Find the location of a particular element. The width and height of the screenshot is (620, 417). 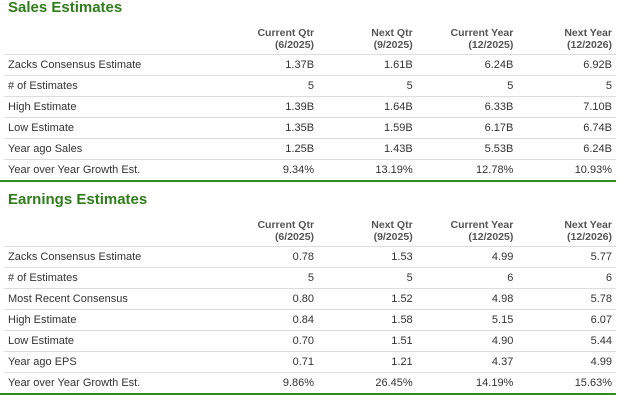

value-cell: 0.70 is located at coordinates (268, 341).